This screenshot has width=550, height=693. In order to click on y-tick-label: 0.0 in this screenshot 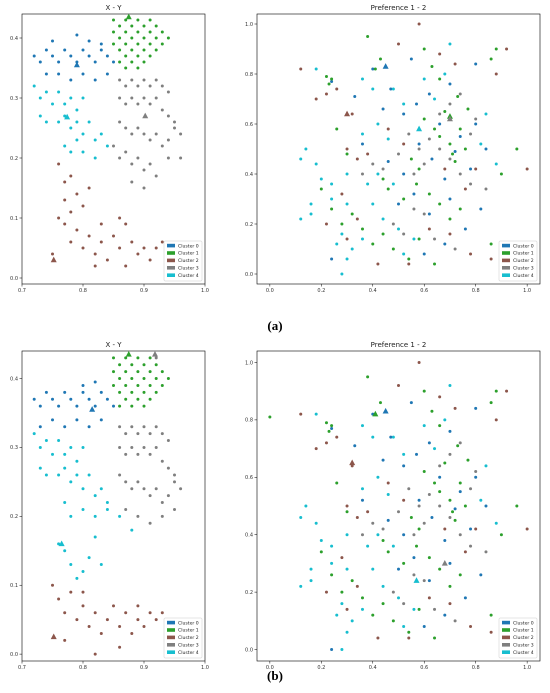, I will do `click(14, 279)`.